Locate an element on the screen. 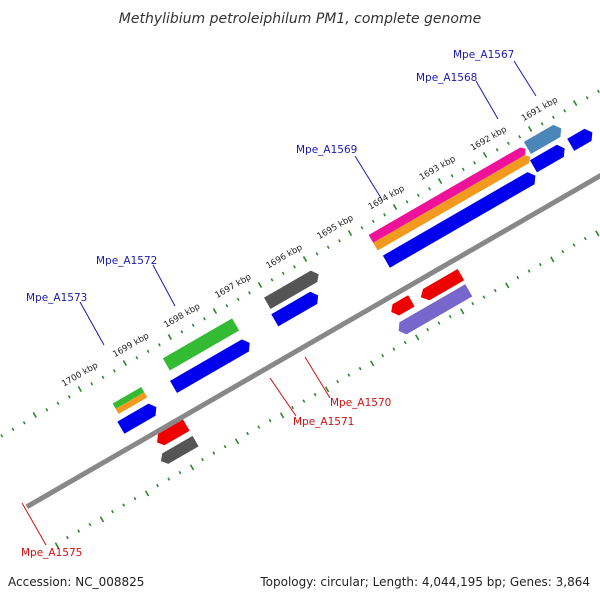  feature-mpe-a1572-cog is located at coordinates (293, 288).